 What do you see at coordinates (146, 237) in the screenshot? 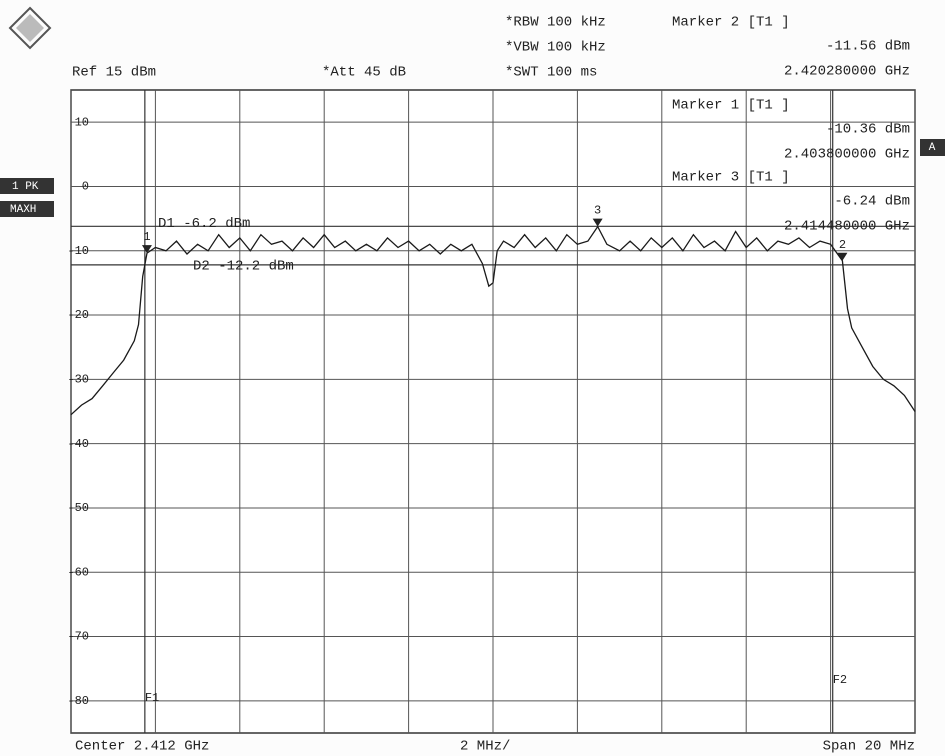
I see `marker-tag: 1` at bounding box center [146, 237].